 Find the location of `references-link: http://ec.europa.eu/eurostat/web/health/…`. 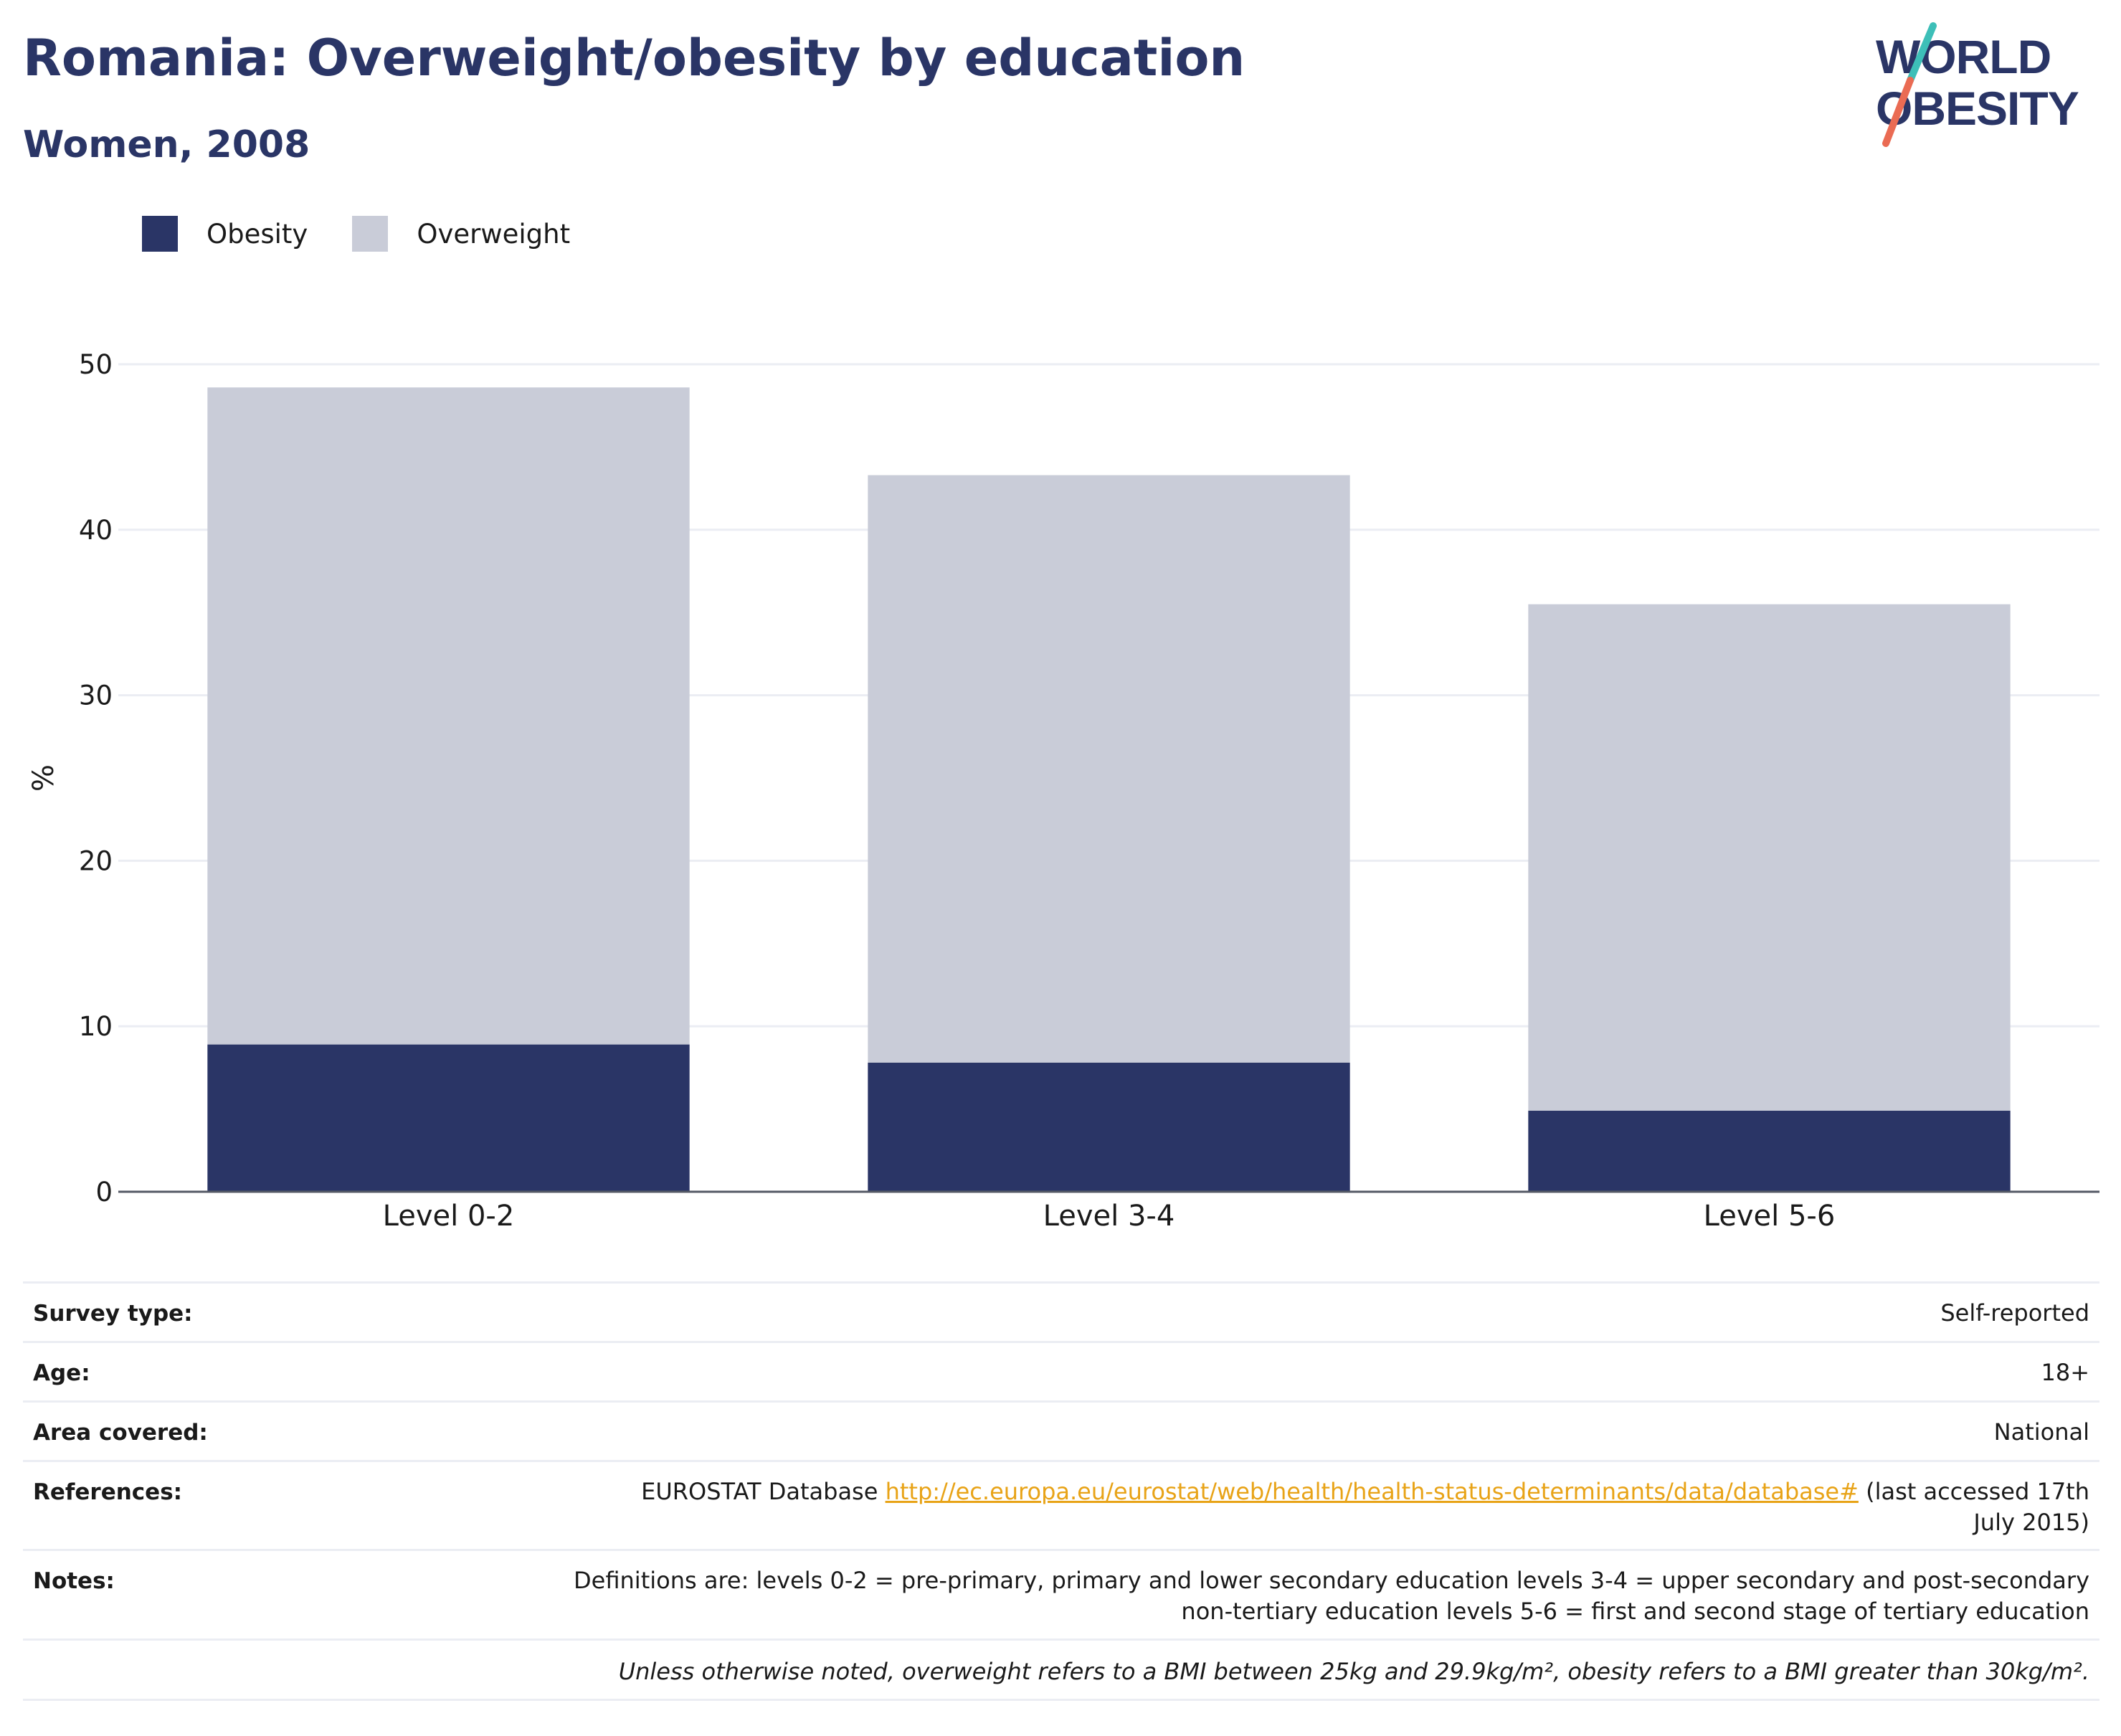

references-link: http://ec.europa.eu/eurostat/web/health/… is located at coordinates (1372, 1491).